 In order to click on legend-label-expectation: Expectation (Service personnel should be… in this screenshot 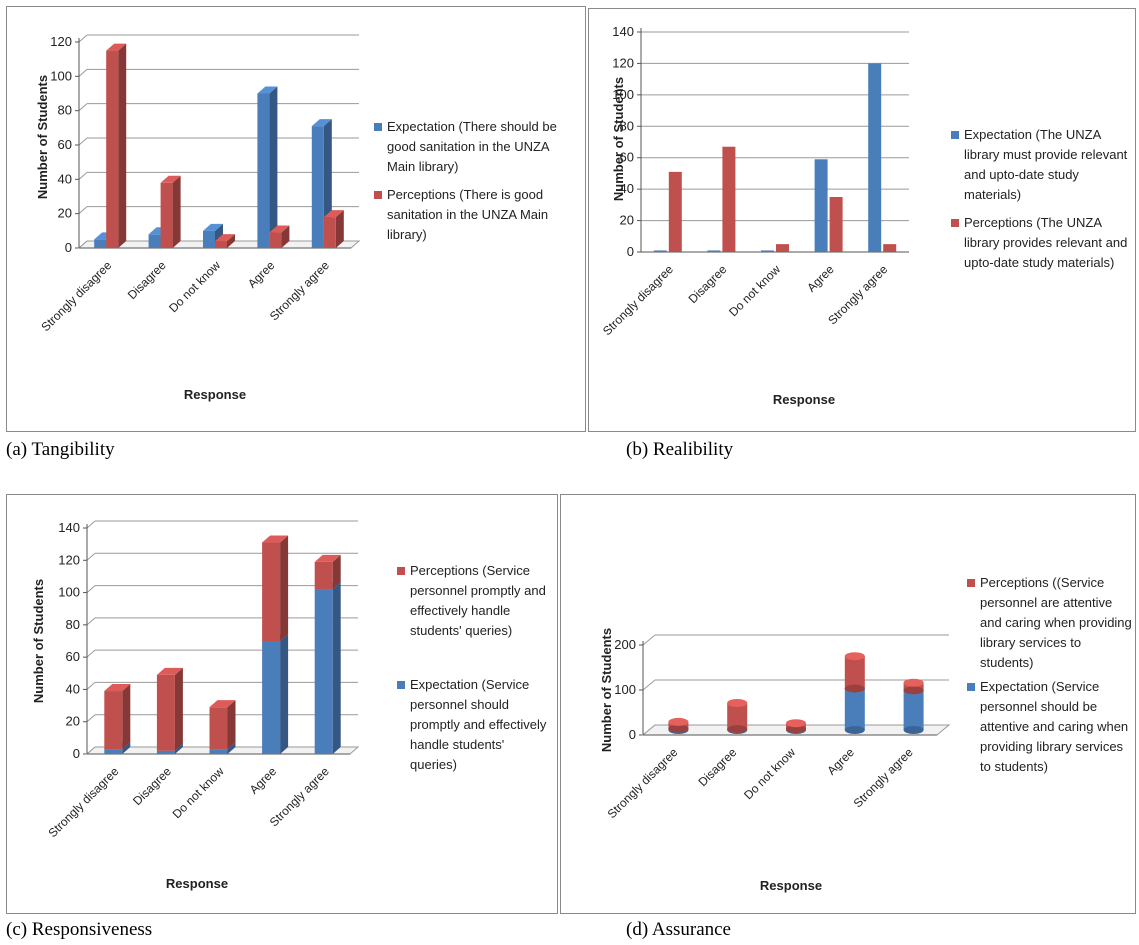, I will do `click(1054, 726)`.